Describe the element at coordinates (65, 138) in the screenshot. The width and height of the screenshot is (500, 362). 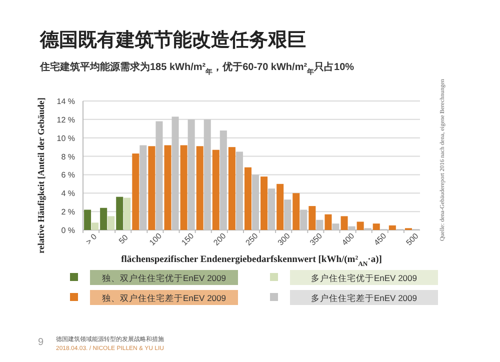
I see `y-tick-label: 10 %` at that location.